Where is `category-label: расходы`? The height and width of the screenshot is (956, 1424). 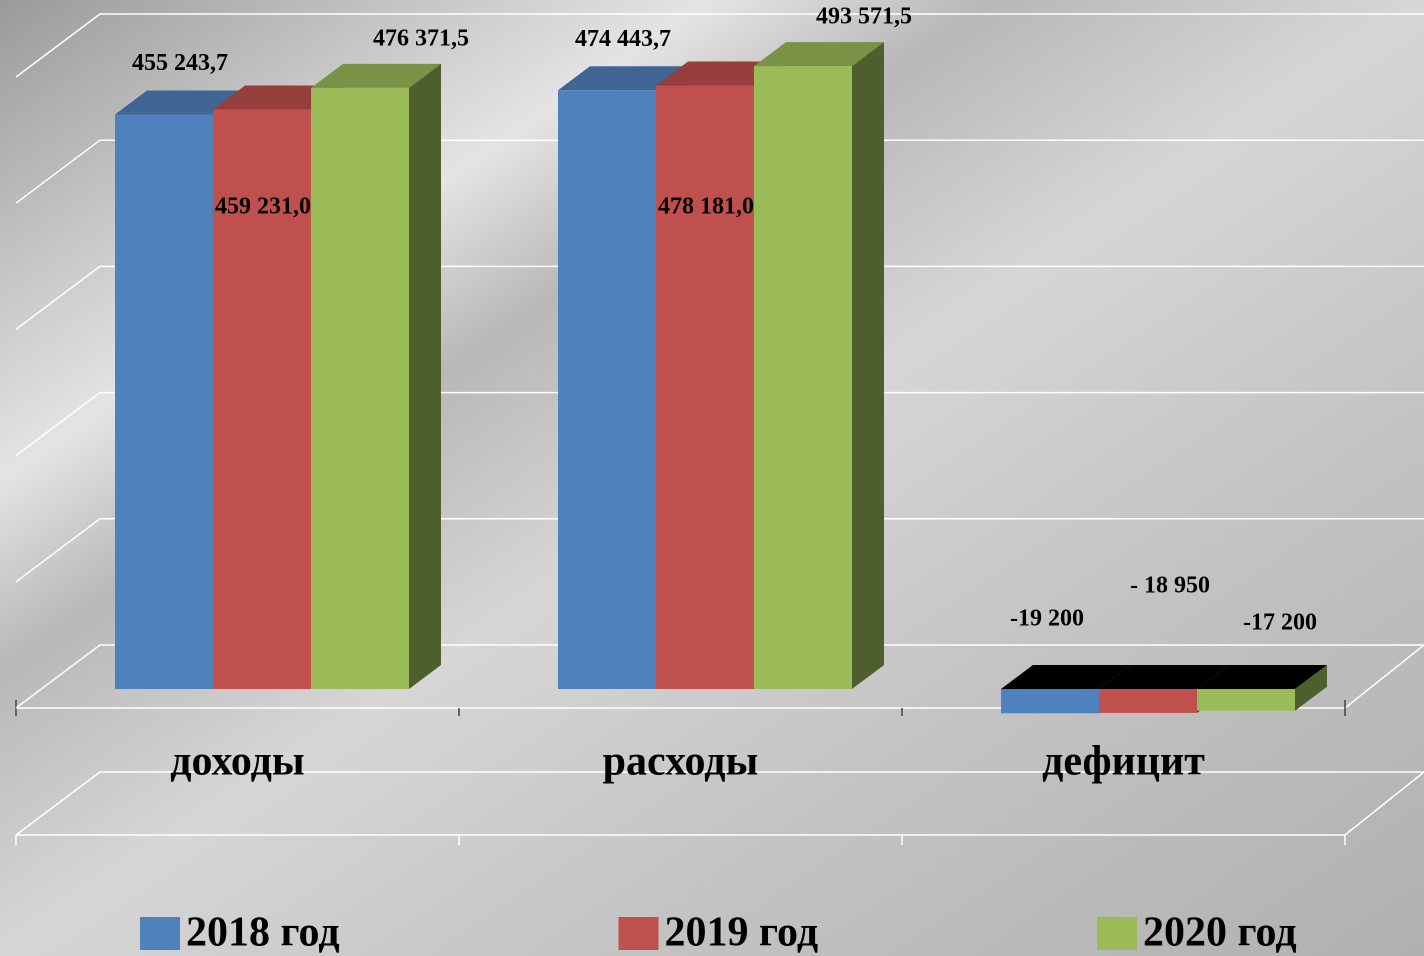 category-label: расходы is located at coordinates (681, 762).